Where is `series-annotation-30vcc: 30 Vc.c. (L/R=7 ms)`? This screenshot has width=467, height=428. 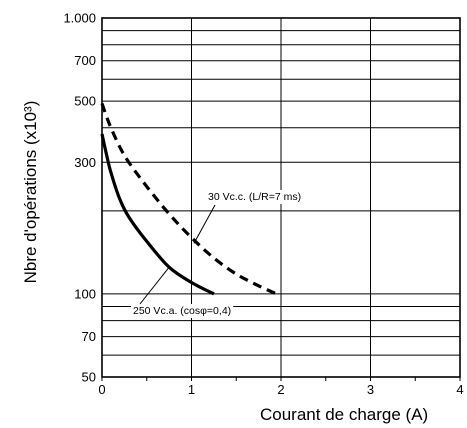 series-annotation-30vcc: 30 Vc.c. (L/R=7 ms) is located at coordinates (254, 197).